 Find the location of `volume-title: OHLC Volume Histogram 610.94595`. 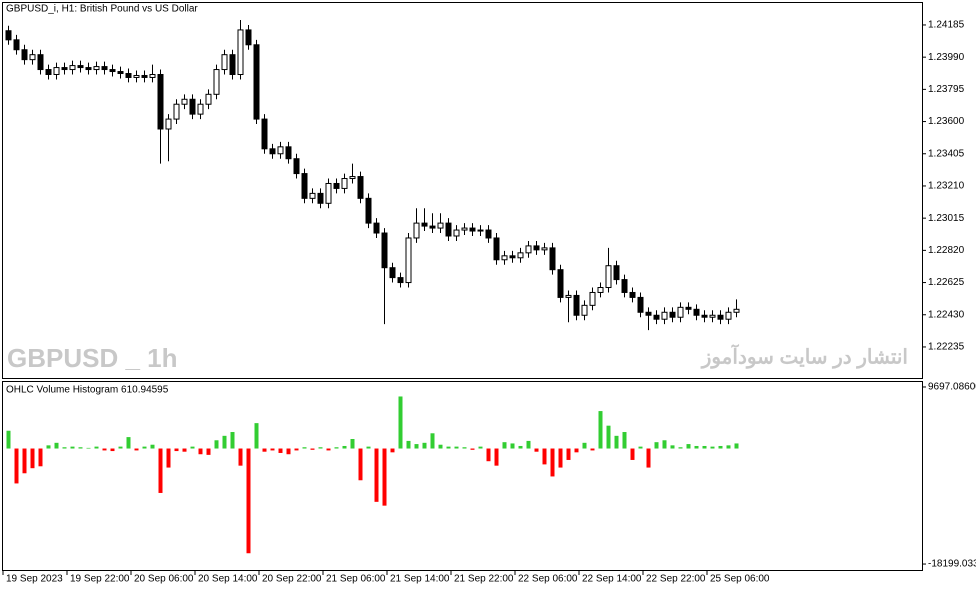

volume-title: OHLC Volume Histogram 610.94595 is located at coordinates (87, 390).